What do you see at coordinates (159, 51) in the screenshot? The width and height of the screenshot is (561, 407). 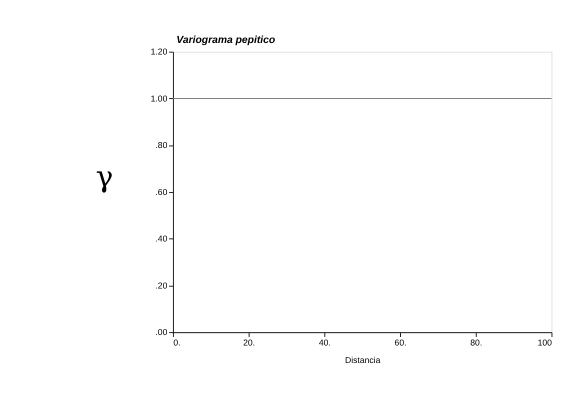 I see `y-tick-label: 1.20` at bounding box center [159, 51].